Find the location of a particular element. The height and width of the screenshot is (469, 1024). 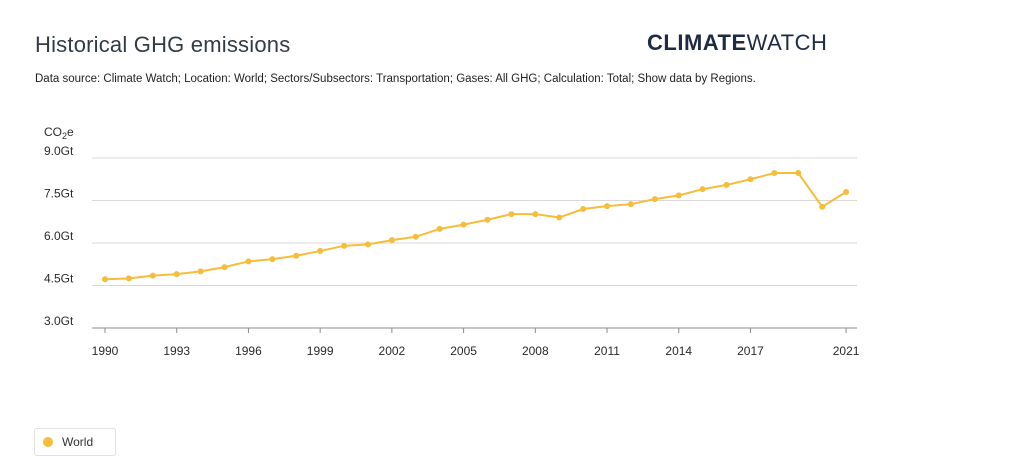

x-tick-label: 2008 is located at coordinates (535, 351).